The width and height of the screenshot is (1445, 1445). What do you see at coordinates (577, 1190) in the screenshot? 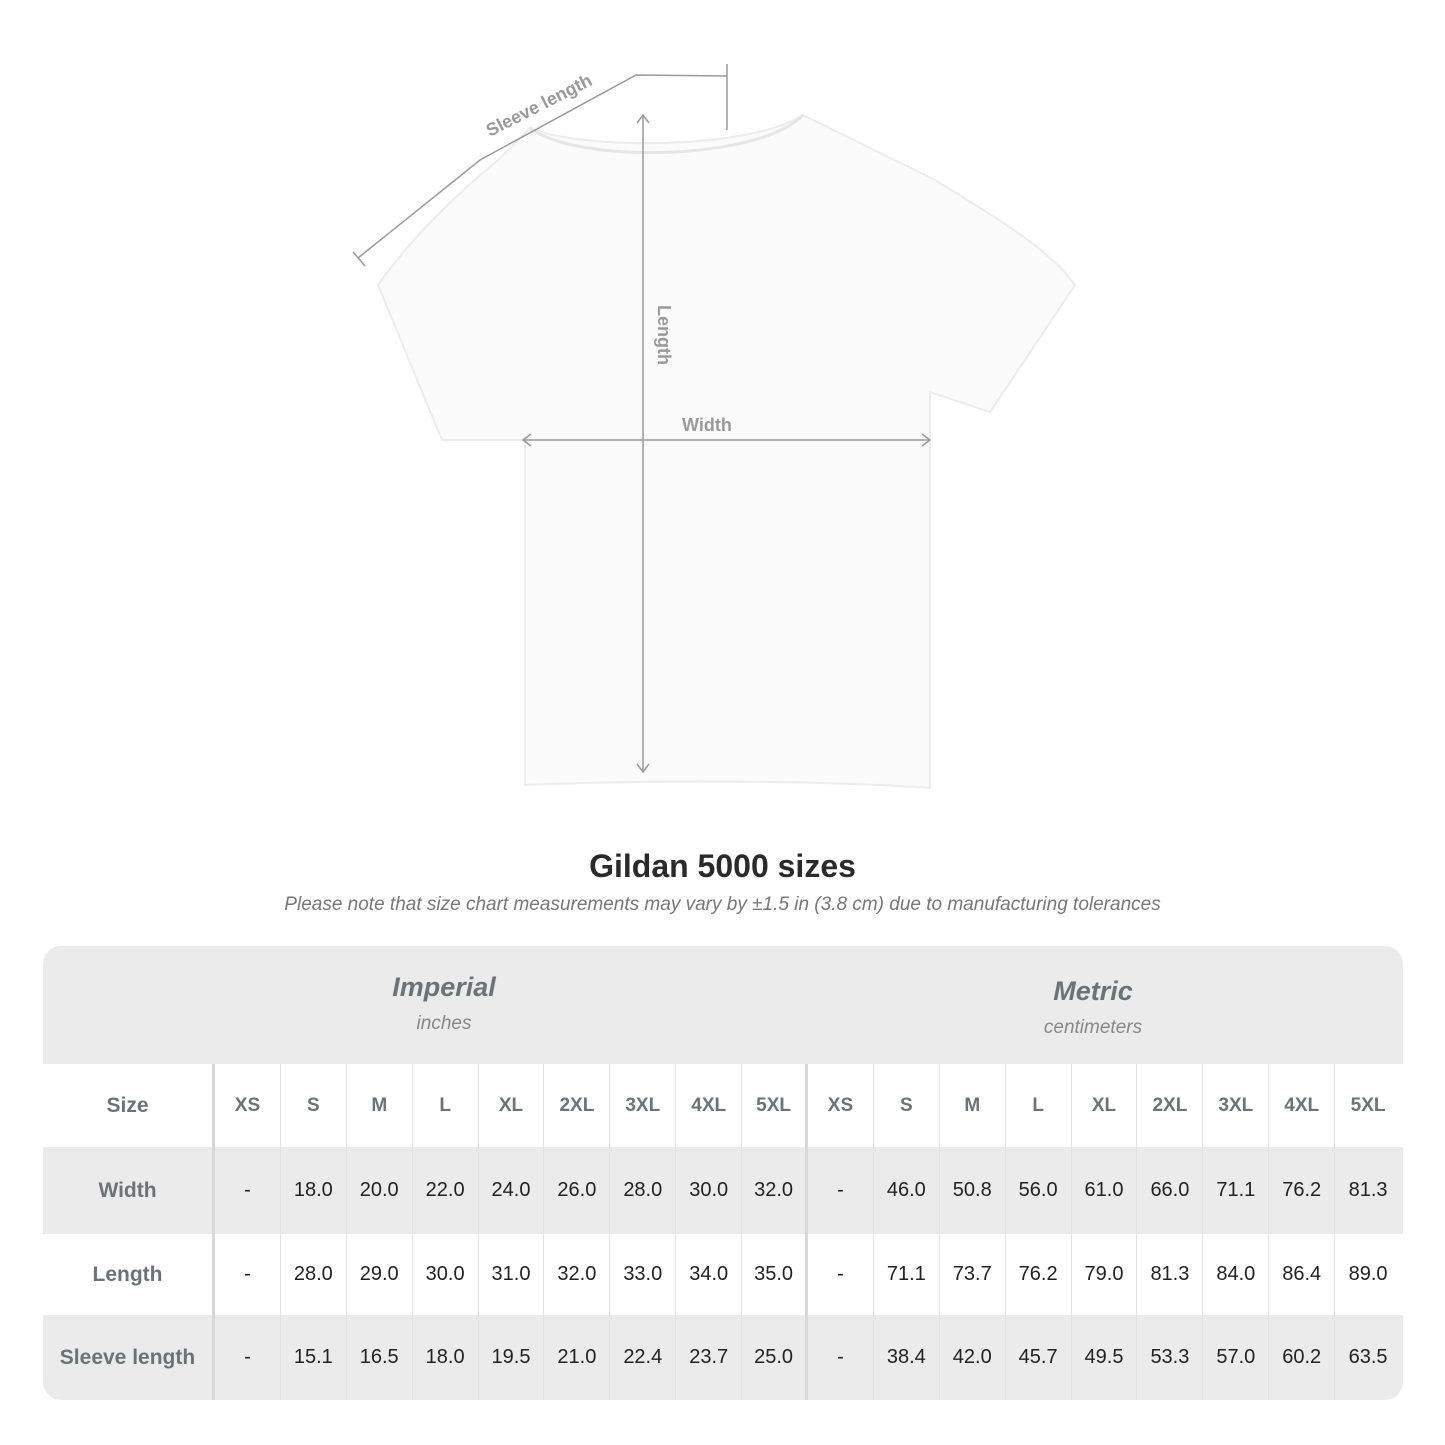
I see `imperial-cell: 26.0` at bounding box center [577, 1190].